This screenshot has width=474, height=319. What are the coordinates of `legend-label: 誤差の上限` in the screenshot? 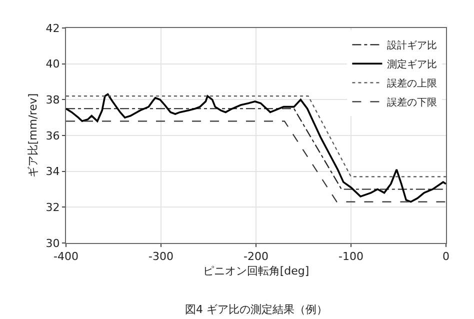 It's located at (412, 84).